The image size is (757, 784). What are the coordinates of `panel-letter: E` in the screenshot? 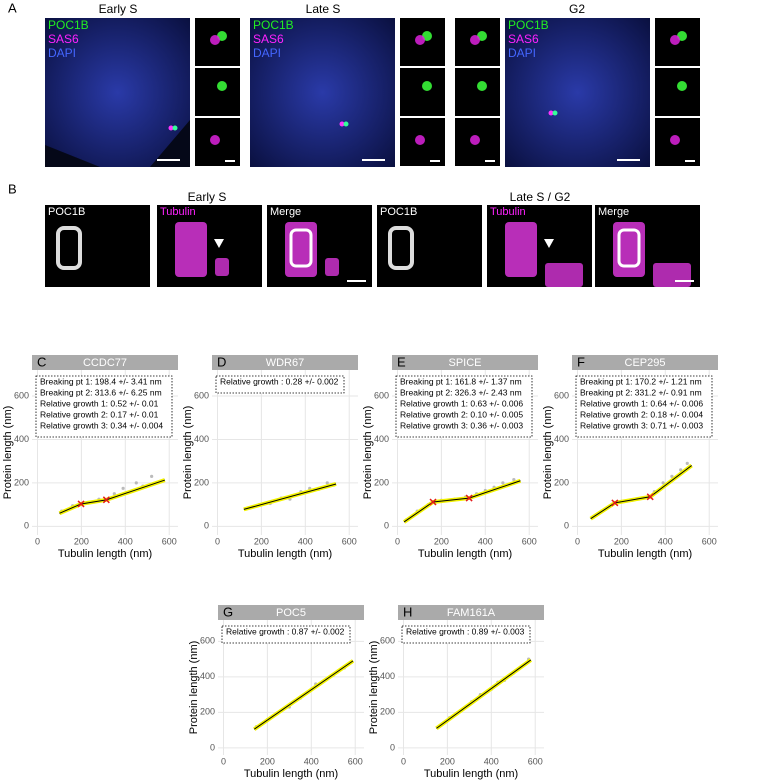 It's located at (401, 361).